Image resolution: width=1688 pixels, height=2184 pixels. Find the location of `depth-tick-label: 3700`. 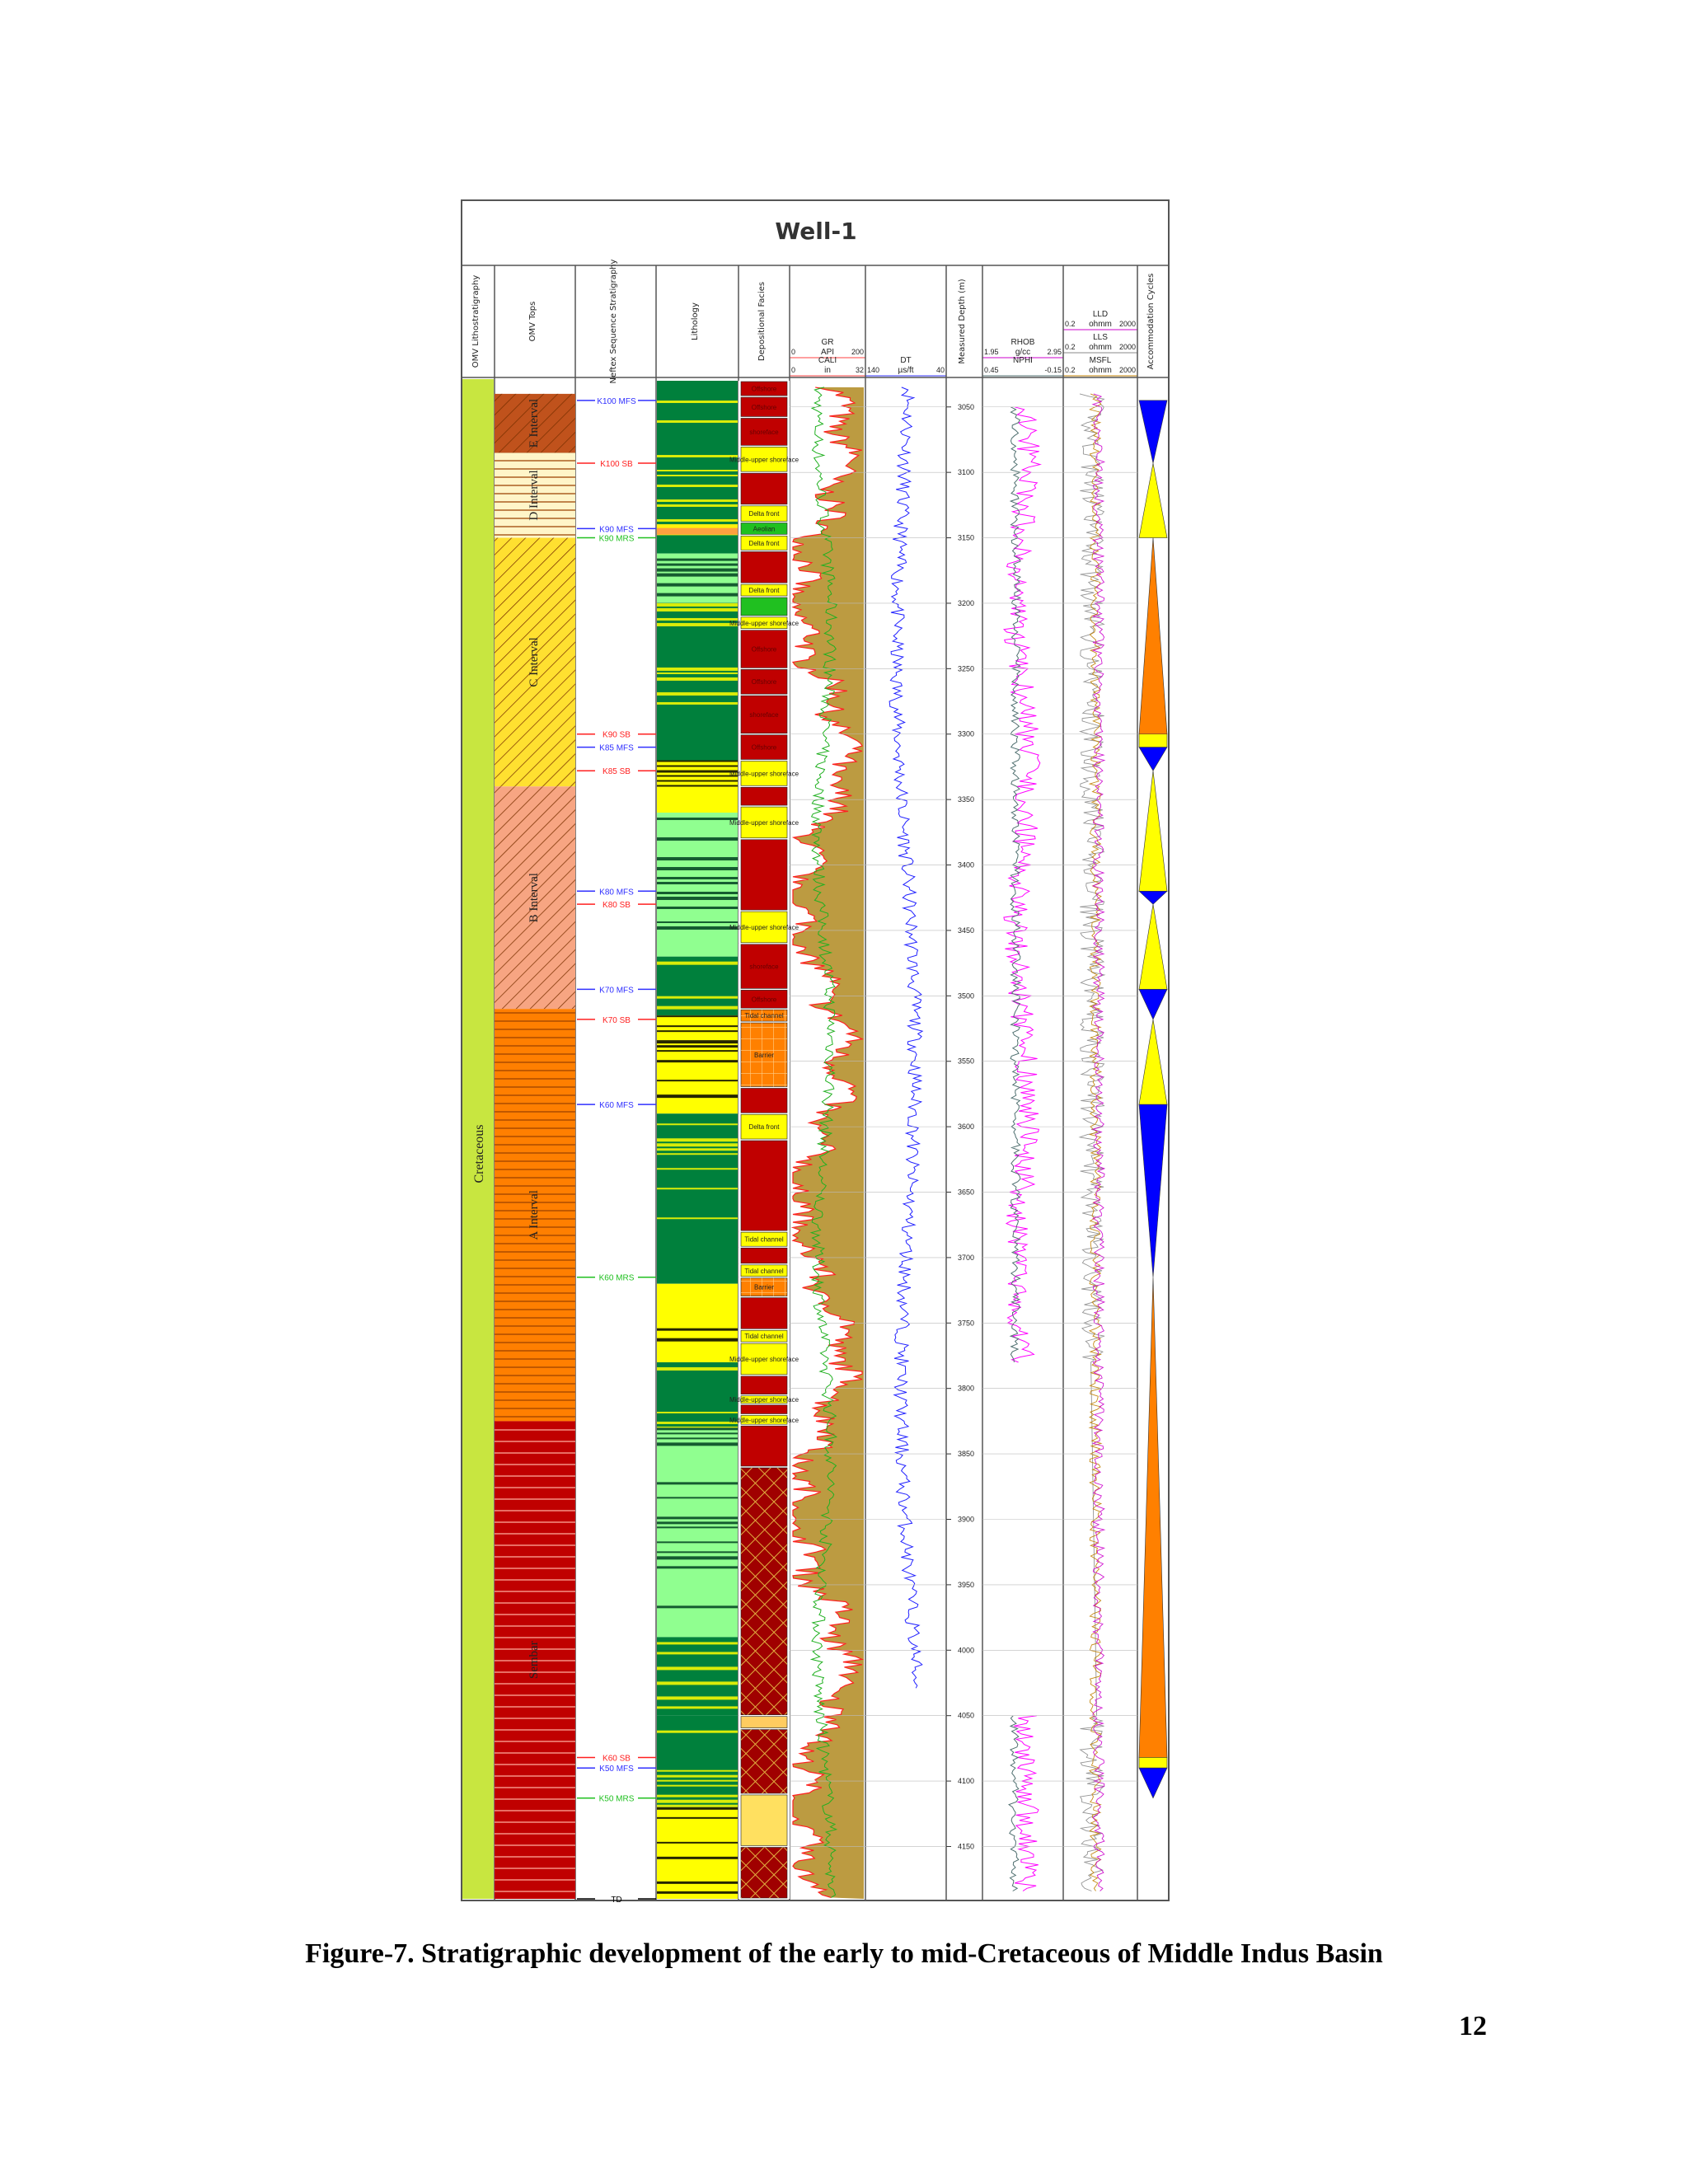

depth-tick-label: 3700 is located at coordinates (966, 1258).